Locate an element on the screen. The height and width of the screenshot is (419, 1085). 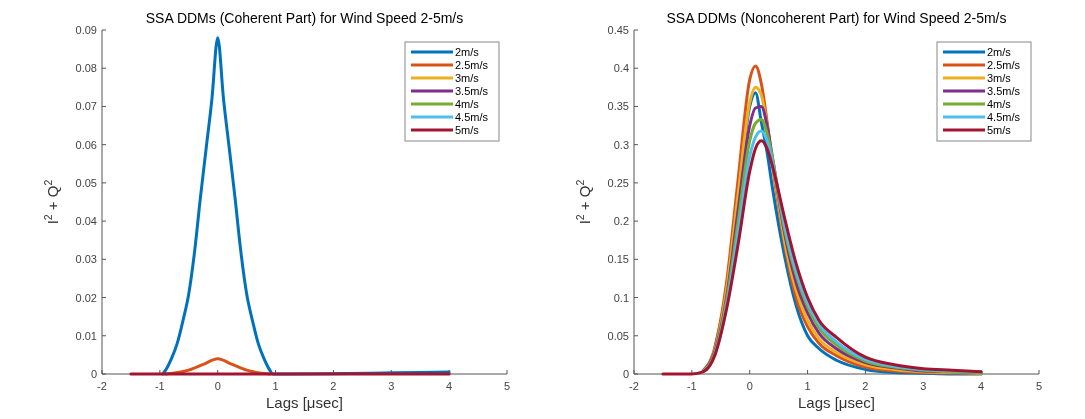
y-tick-label: 0.15 is located at coordinates (618, 259).